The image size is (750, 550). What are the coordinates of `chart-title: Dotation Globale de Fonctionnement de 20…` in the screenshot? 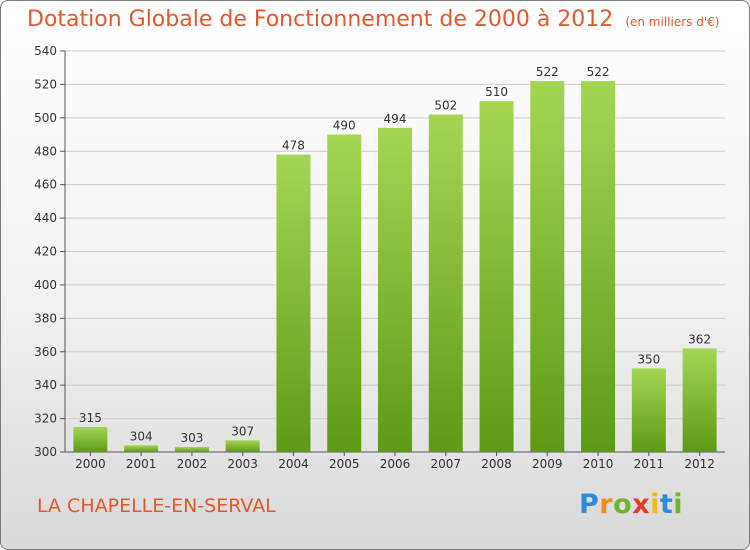 It's located at (373, 19).